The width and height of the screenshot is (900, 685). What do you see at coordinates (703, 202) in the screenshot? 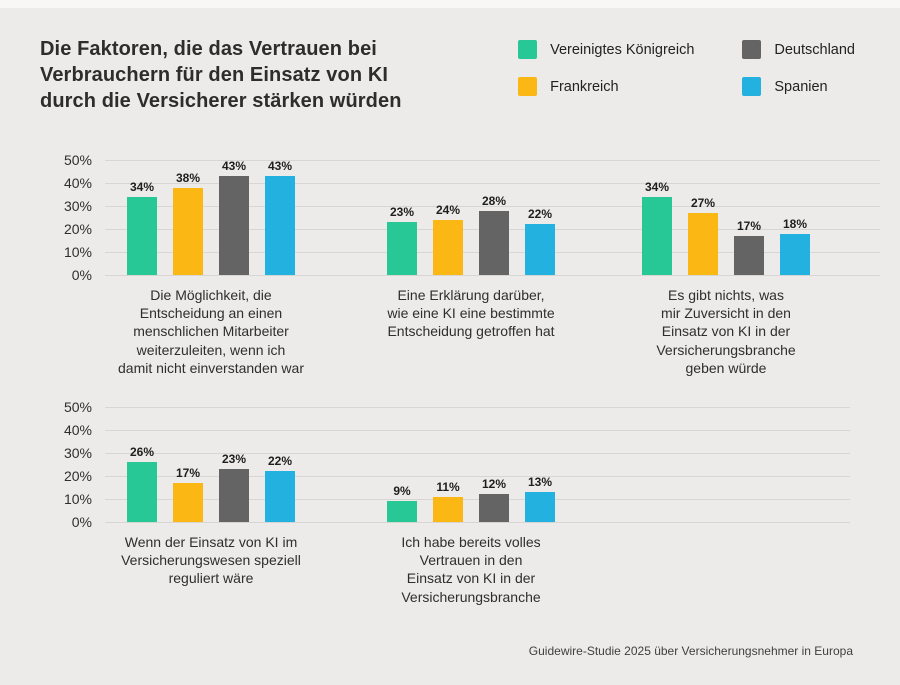
I see `bar-value-label: 27%` at bounding box center [703, 202].